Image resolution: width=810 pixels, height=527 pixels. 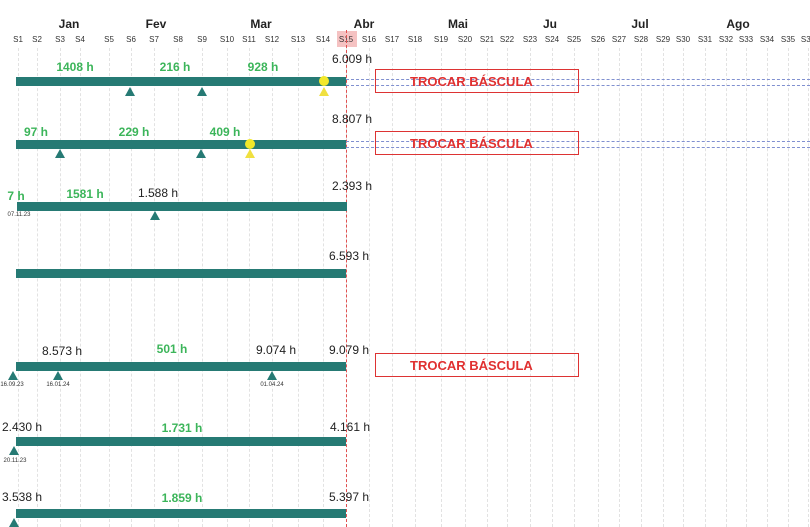 I want to click on total-hours: 9.079 h, so click(x=349, y=350).